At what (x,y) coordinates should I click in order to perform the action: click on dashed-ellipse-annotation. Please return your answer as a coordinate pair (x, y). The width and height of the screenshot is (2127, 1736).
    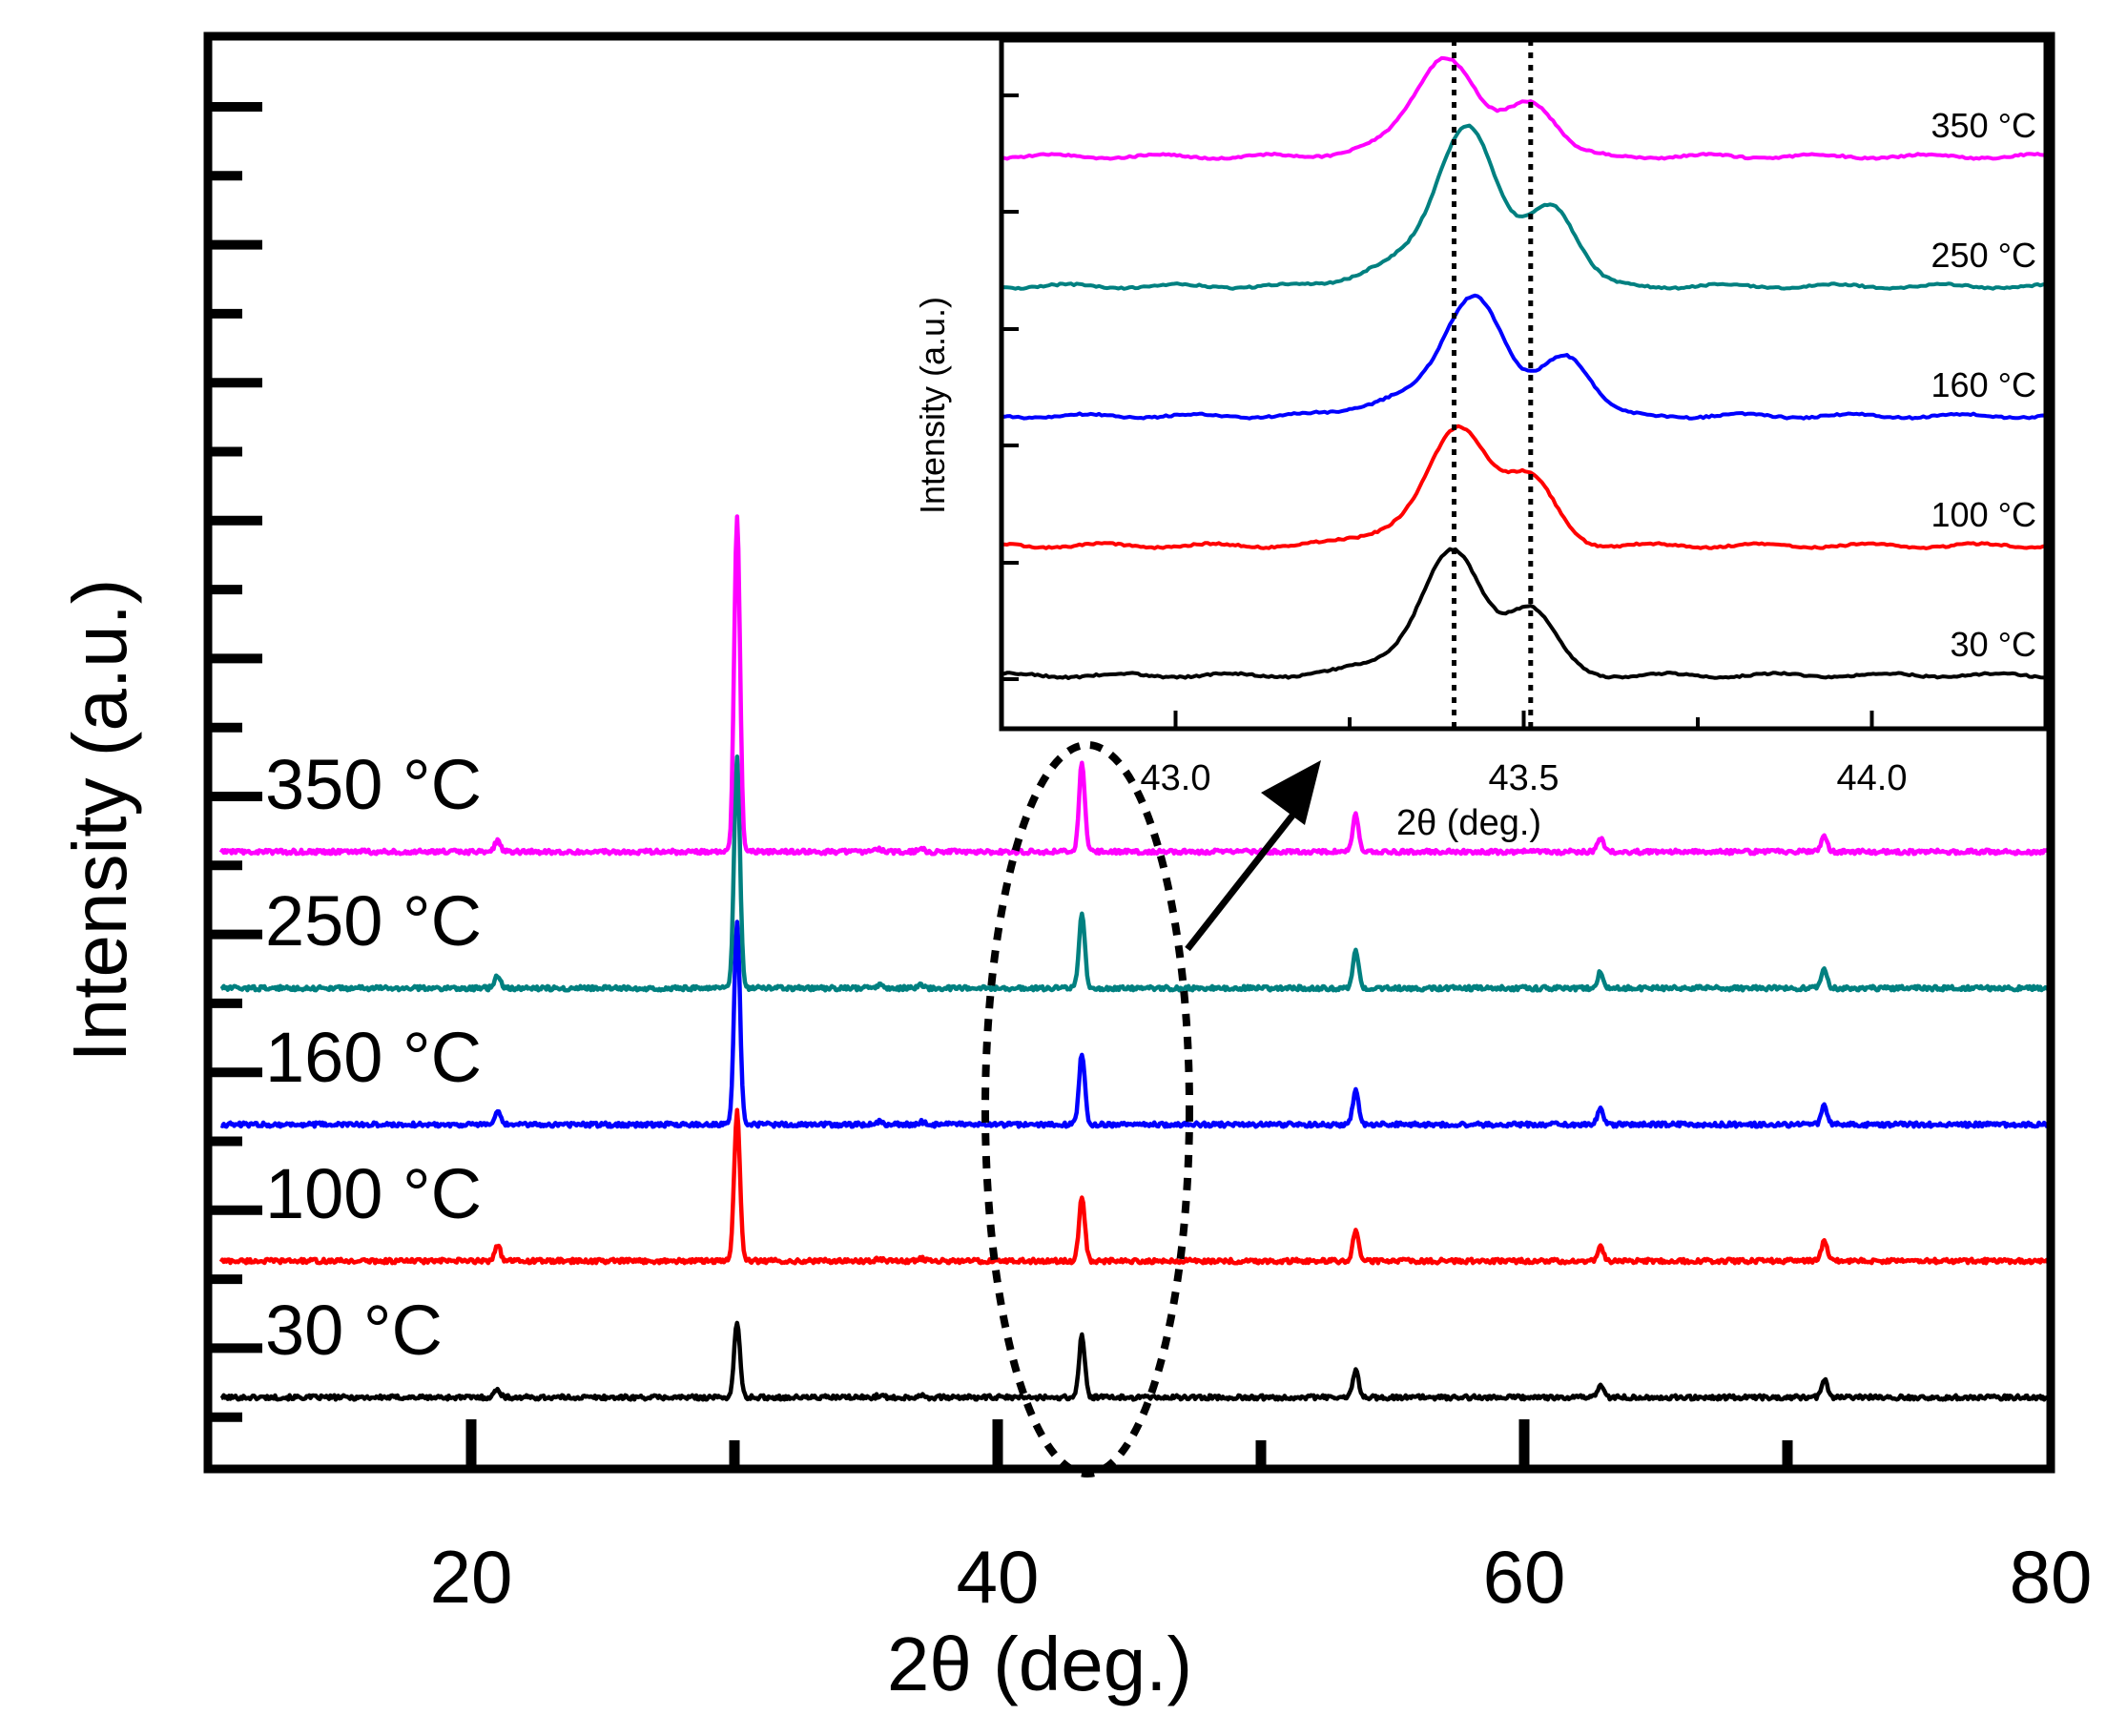
    Looking at the image, I should click on (1087, 1110).